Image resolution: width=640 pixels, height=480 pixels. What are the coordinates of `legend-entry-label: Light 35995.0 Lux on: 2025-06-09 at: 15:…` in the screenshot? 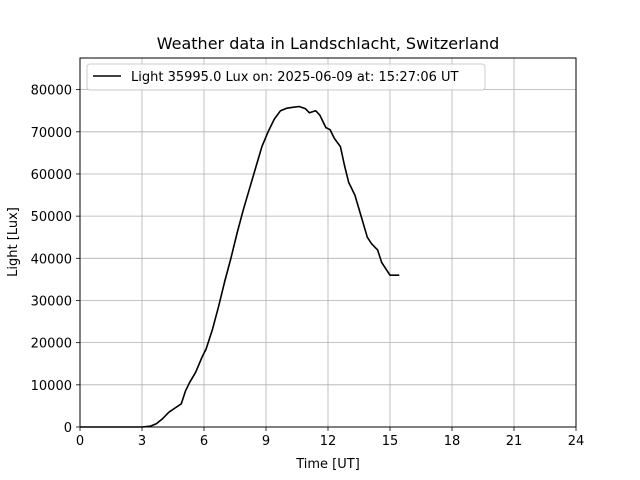 It's located at (295, 77).